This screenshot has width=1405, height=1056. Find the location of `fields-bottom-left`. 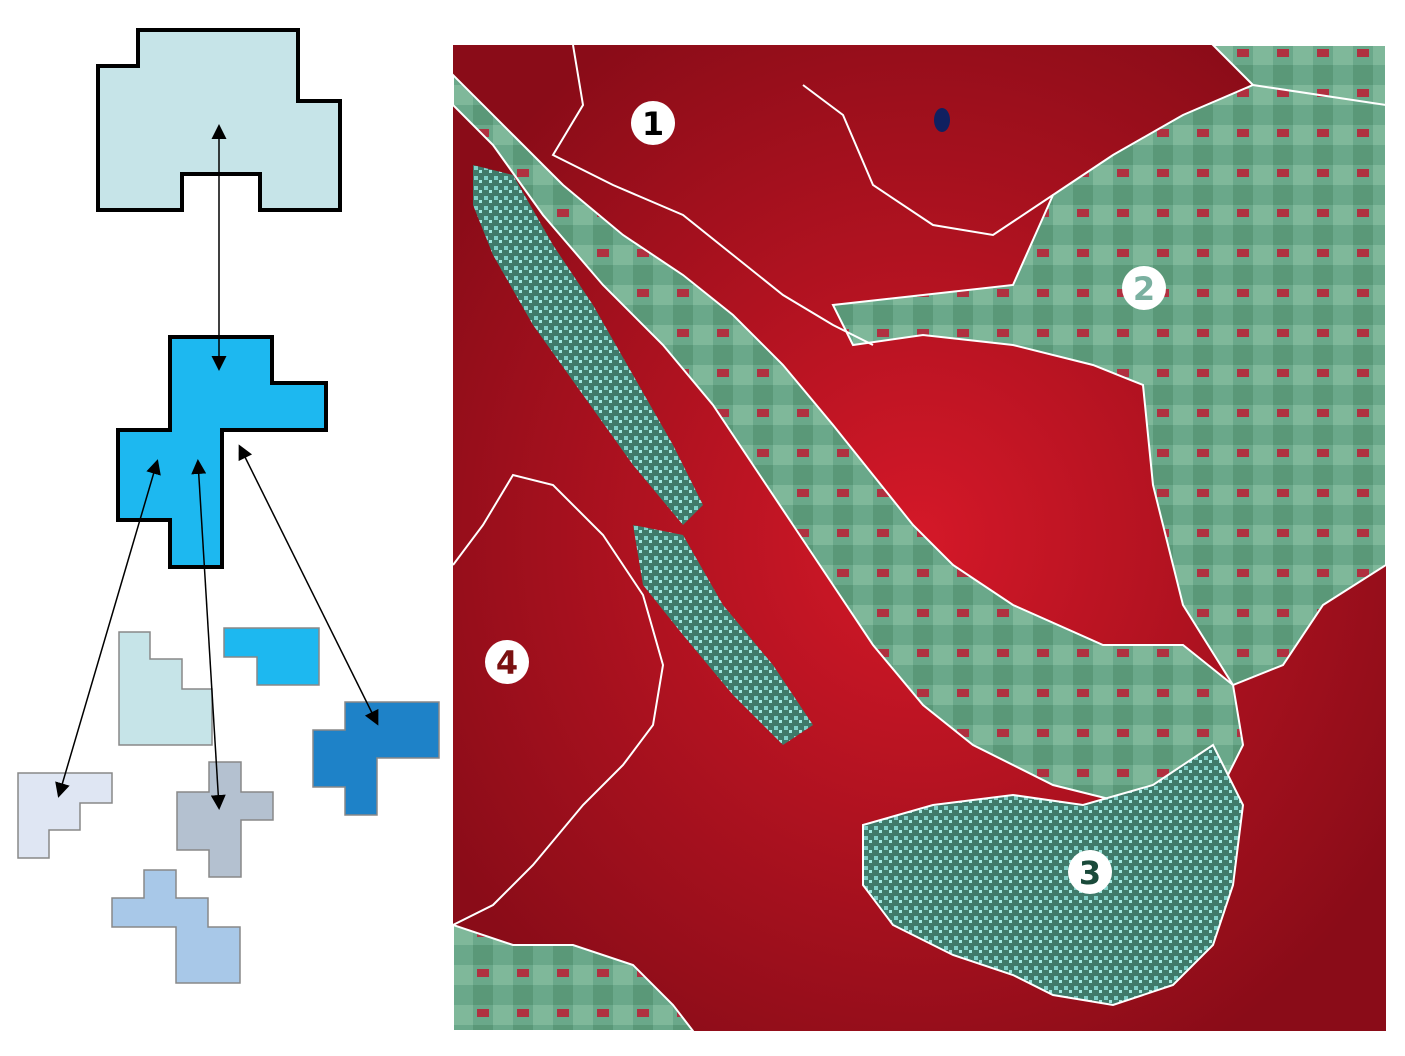

fields-bottom-left is located at coordinates (574, 977).